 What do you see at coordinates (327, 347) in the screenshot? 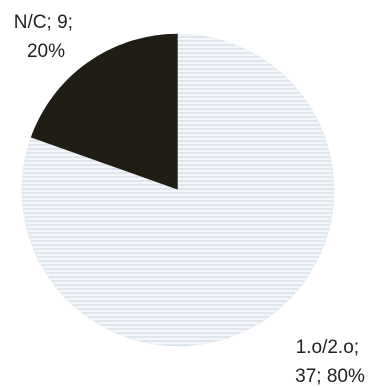
I see `slice-label-1o2o-line1: 1.o/2.o;` at bounding box center [327, 347].